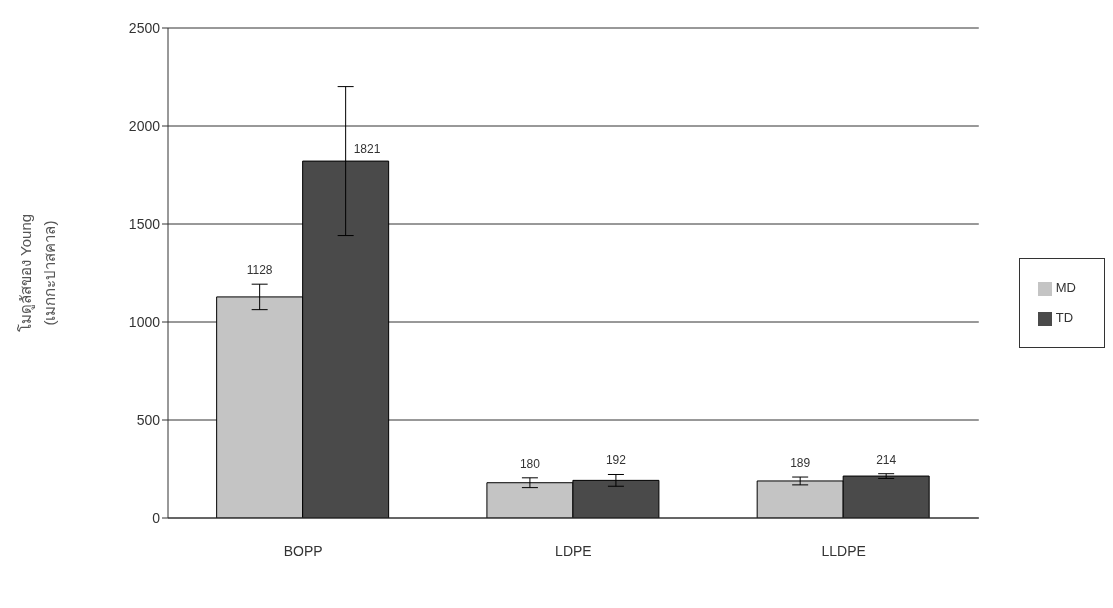 Image resolution: width=1113 pixels, height=608 pixels. What do you see at coordinates (530, 463) in the screenshot?
I see `data-label: 180` at bounding box center [530, 463].